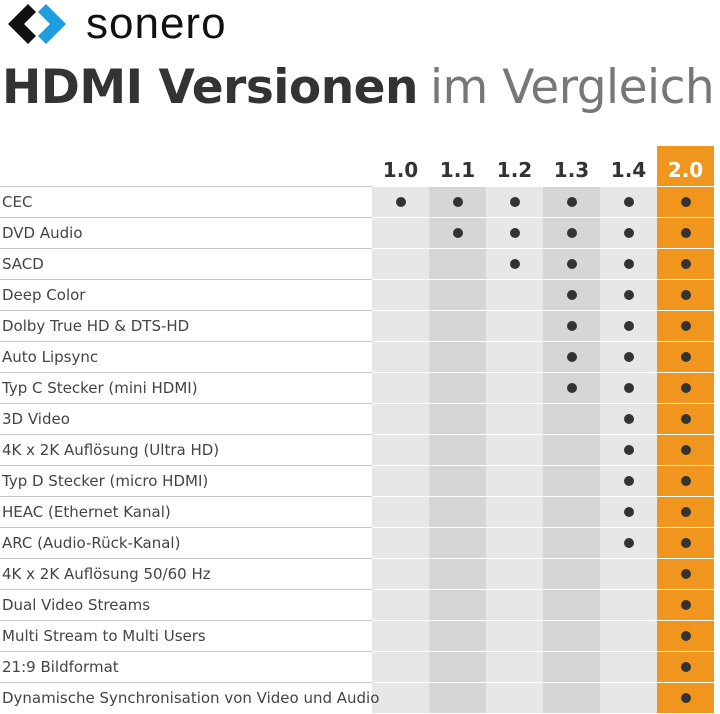 Image resolution: width=720 pixels, height=714 pixels. What do you see at coordinates (357, 511) in the screenshot?
I see `table-row: HEAC (Ethernet Kanal)` at bounding box center [357, 511].